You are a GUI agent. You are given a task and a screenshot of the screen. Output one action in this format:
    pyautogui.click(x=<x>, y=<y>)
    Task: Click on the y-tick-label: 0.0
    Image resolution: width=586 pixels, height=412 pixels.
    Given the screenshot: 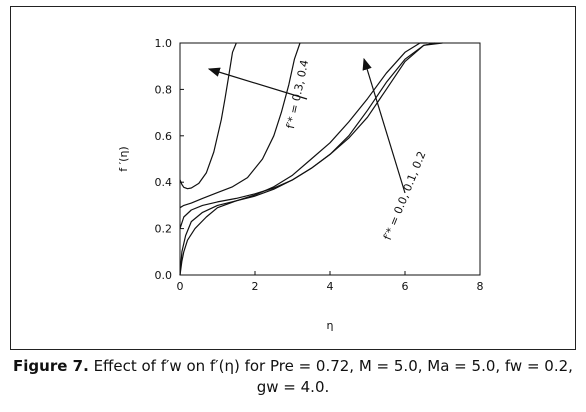 What is the action you would take?
    pyautogui.click(x=164, y=275)
    